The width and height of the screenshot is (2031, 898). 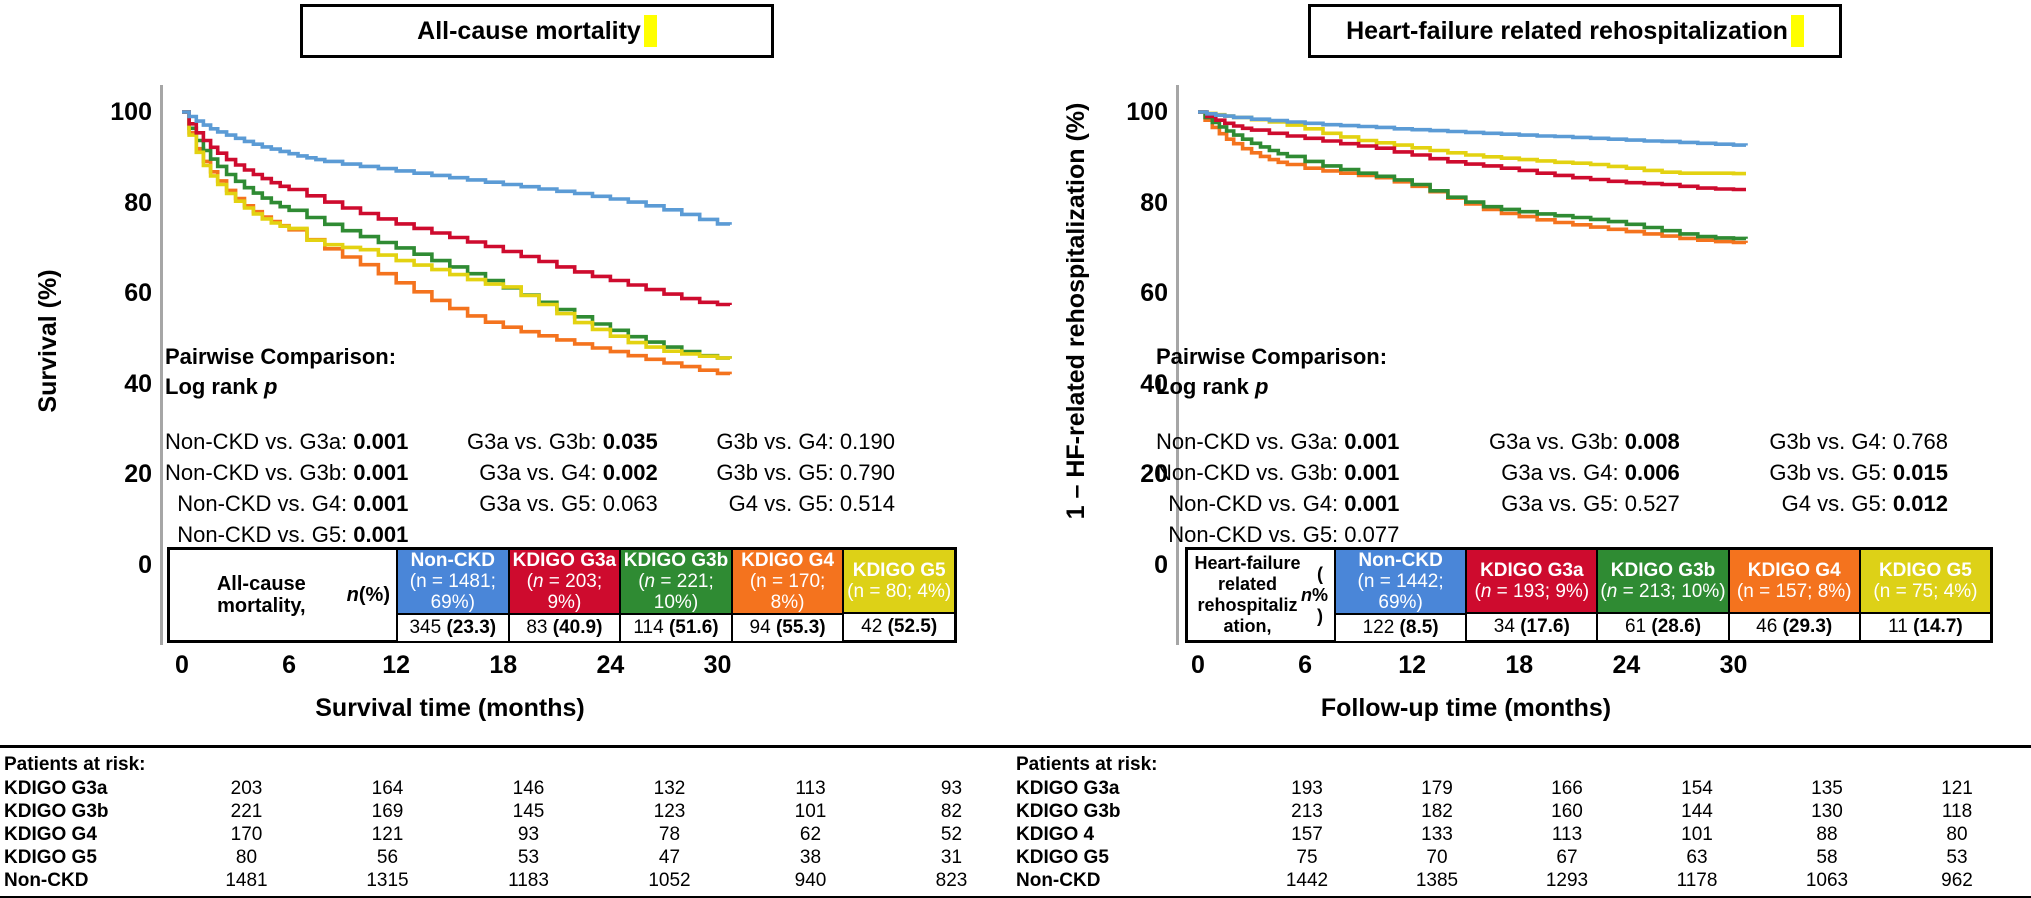 I want to click on legend-group-n: (n = 1481; 69%), so click(x=452, y=592).